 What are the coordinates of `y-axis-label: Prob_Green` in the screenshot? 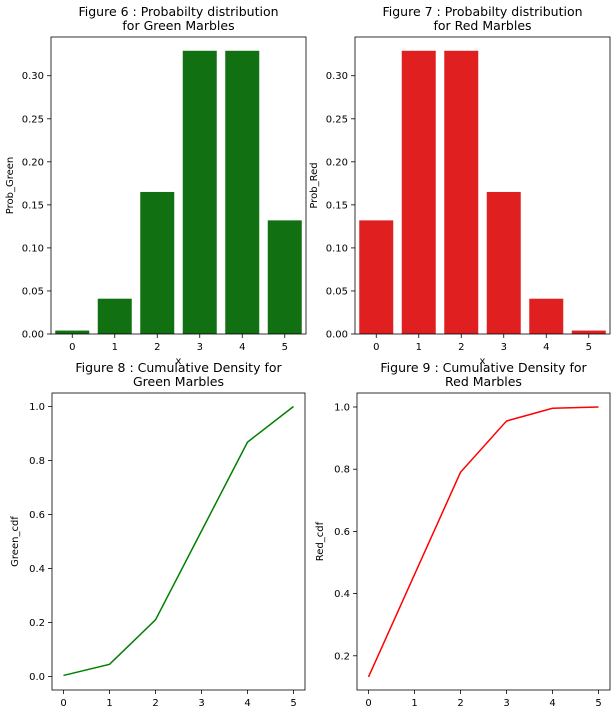 It's located at (10, 186).